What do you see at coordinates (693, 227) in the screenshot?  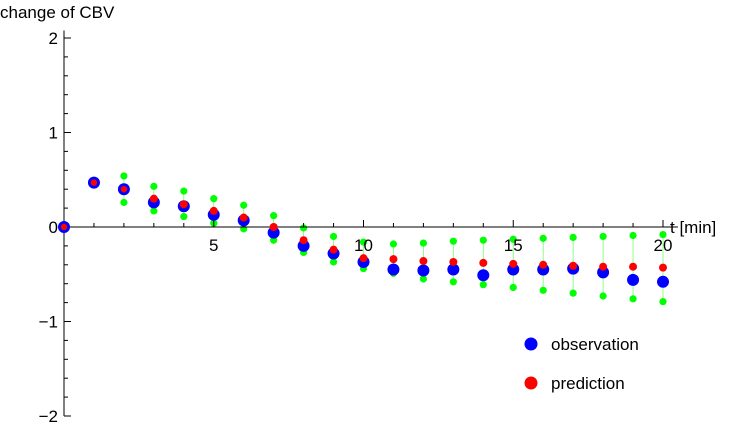 I see `x-axis-label: t [min]` at bounding box center [693, 227].